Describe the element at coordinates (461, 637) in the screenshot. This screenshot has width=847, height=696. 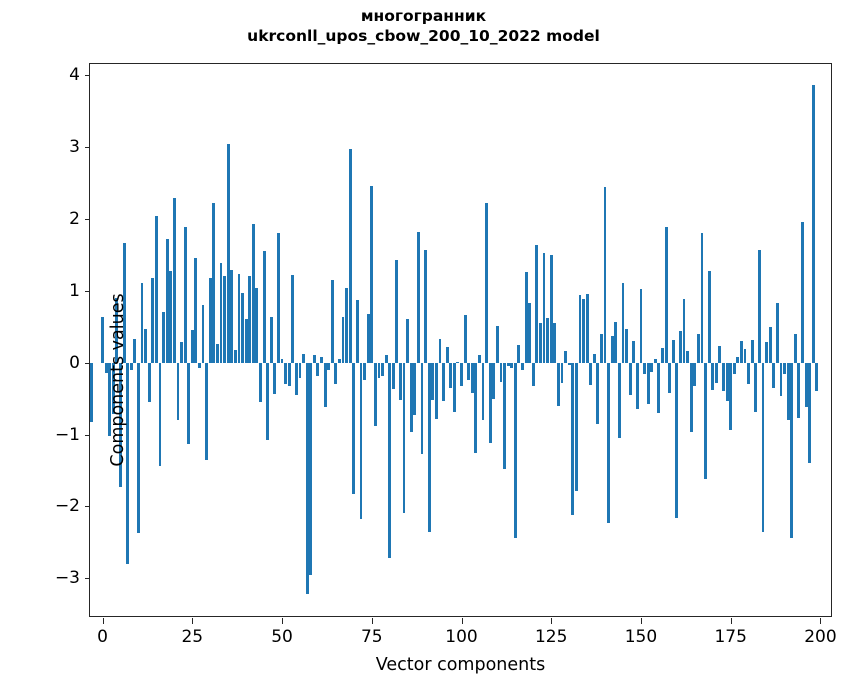
I see `x-tick-label: 100` at that location.